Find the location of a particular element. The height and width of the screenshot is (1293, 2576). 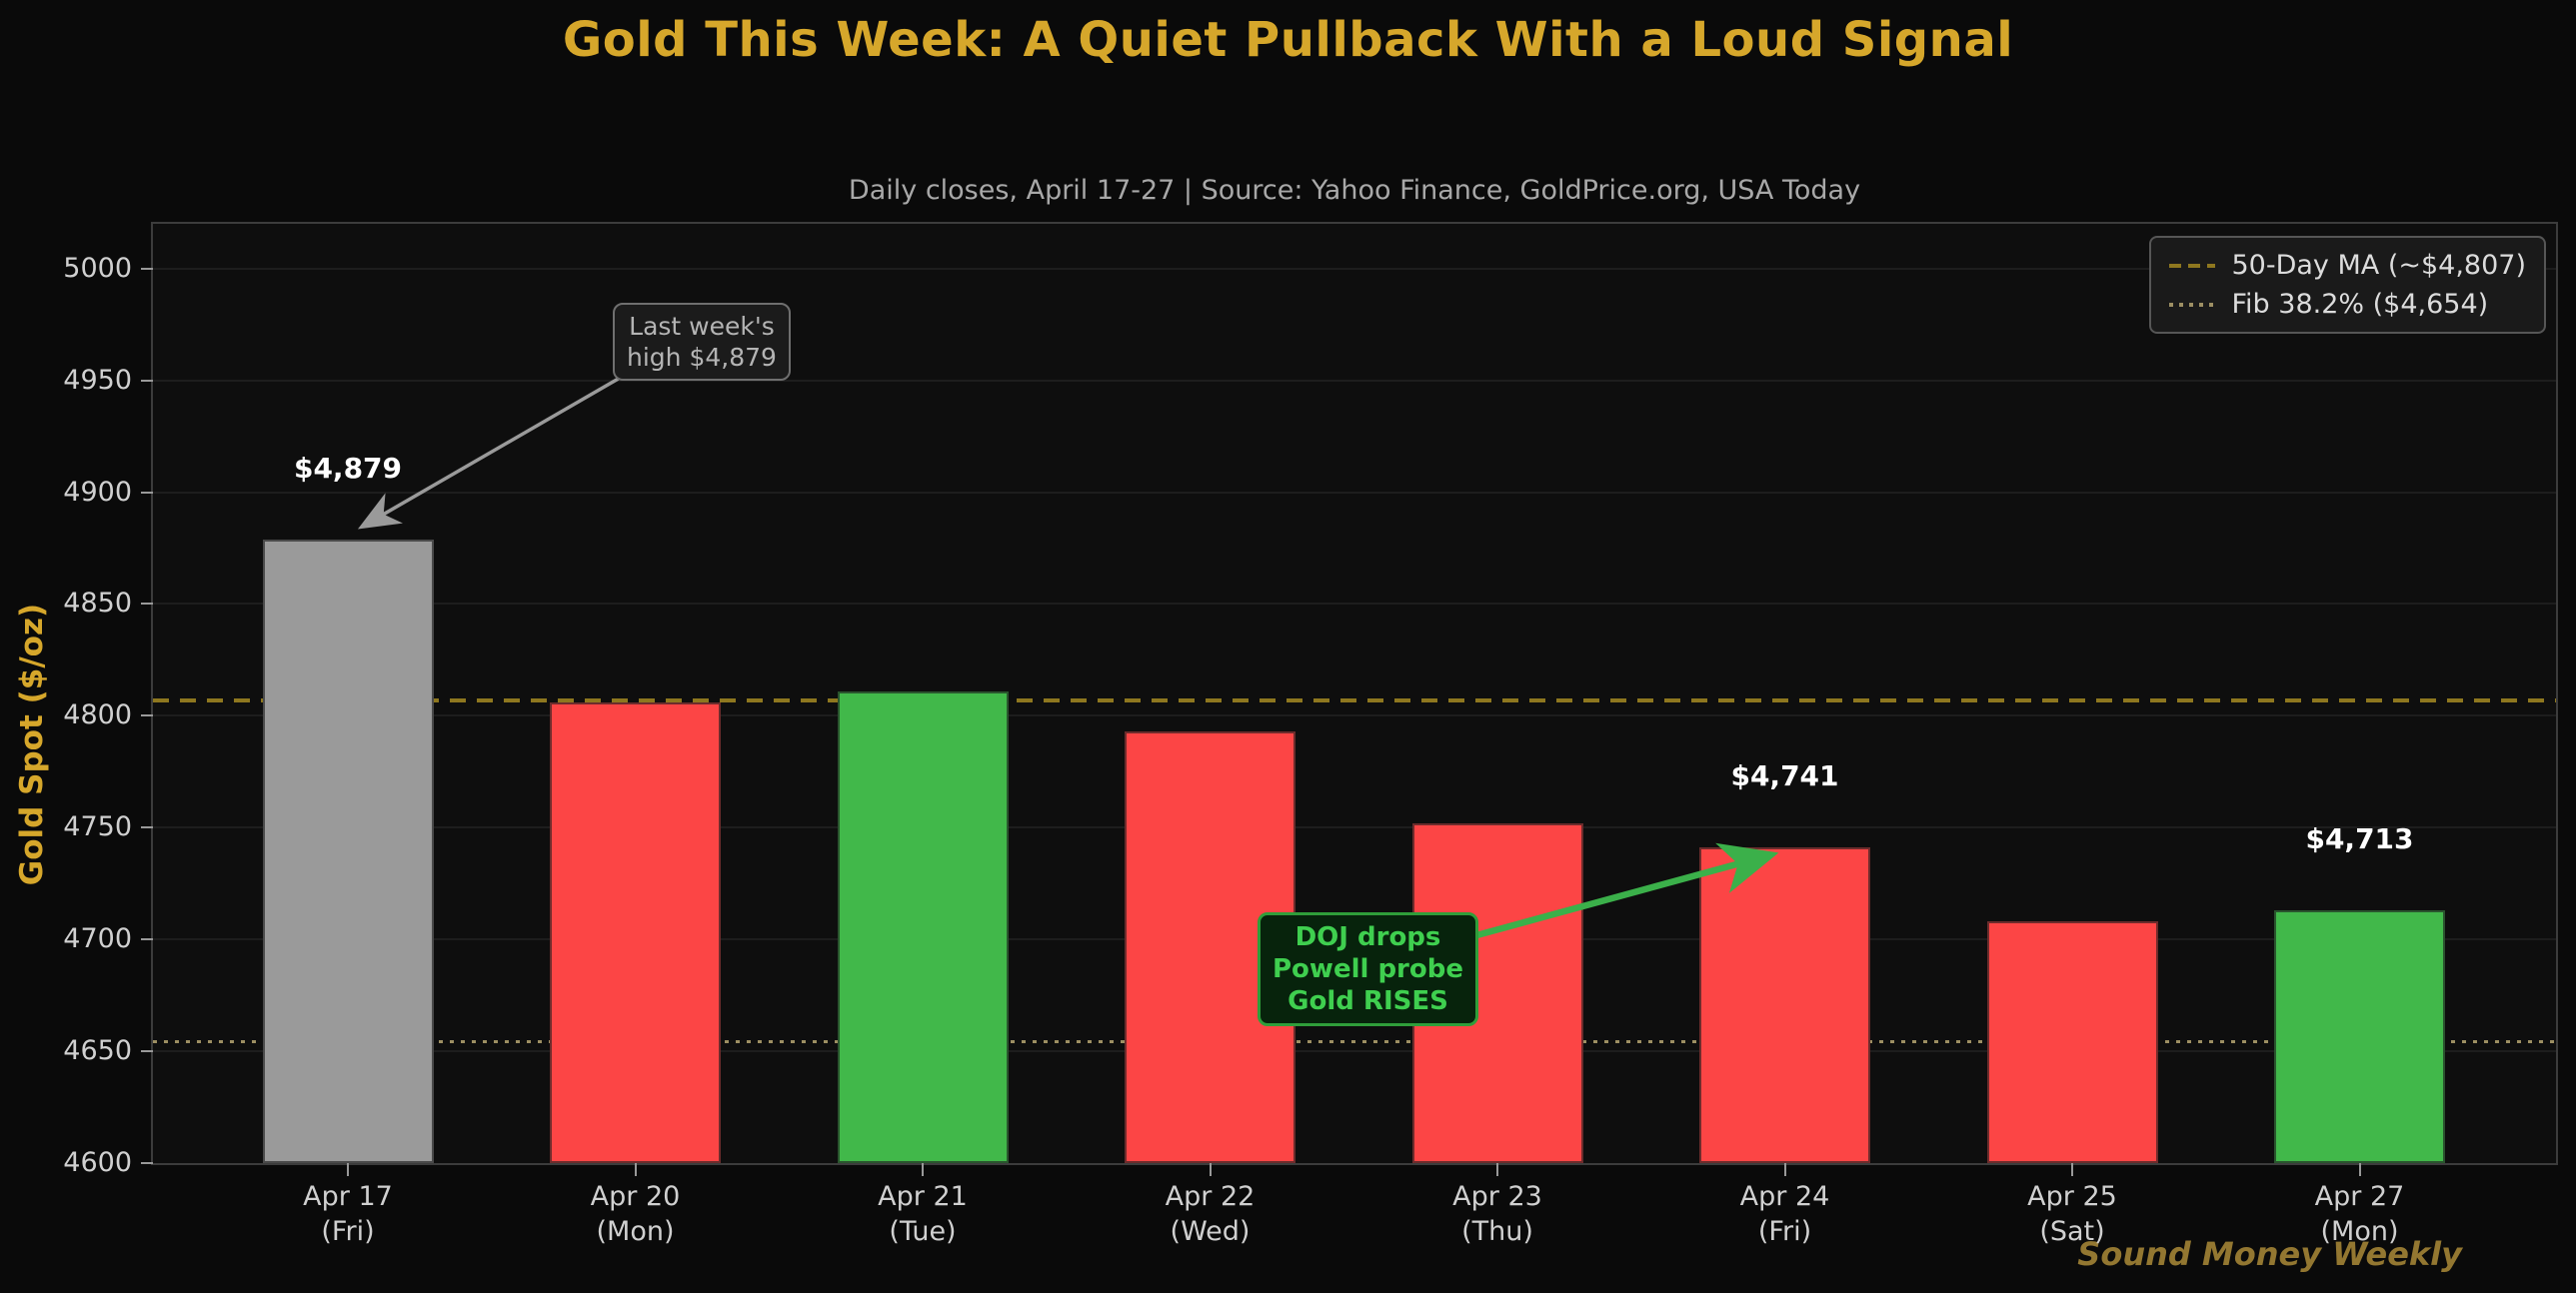

y-tick-label: 4850 is located at coordinates (98, 604).